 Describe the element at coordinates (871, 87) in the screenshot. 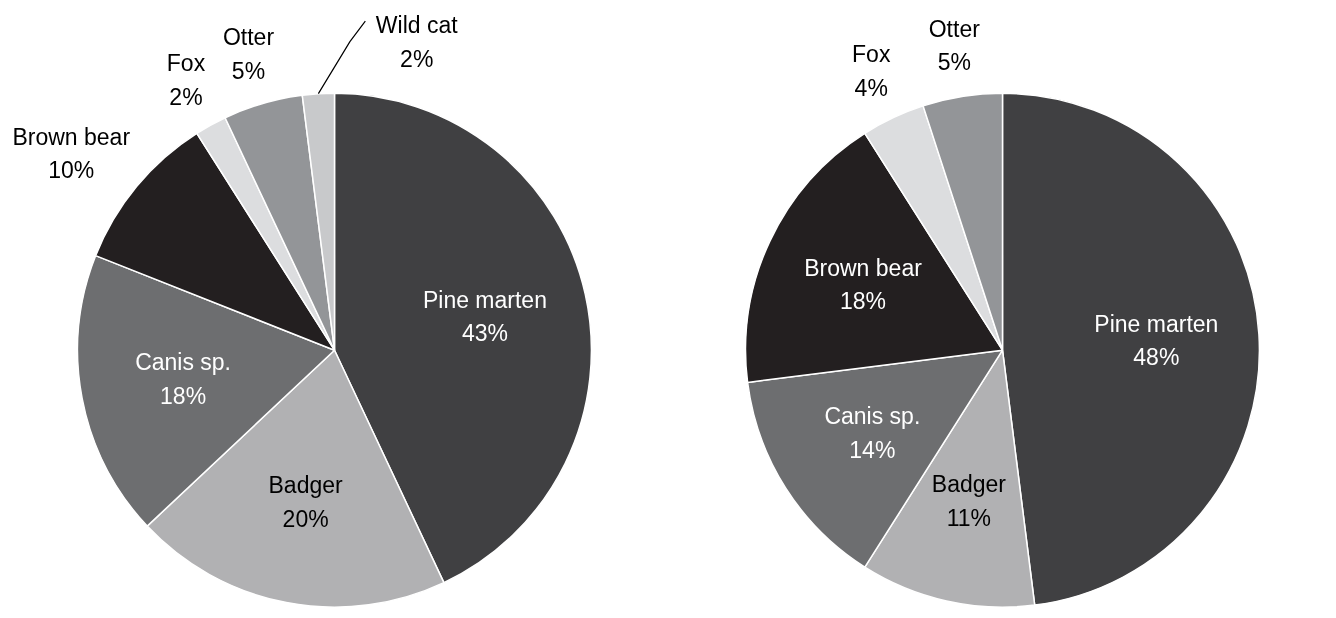

I see `data-label: 4%` at that location.